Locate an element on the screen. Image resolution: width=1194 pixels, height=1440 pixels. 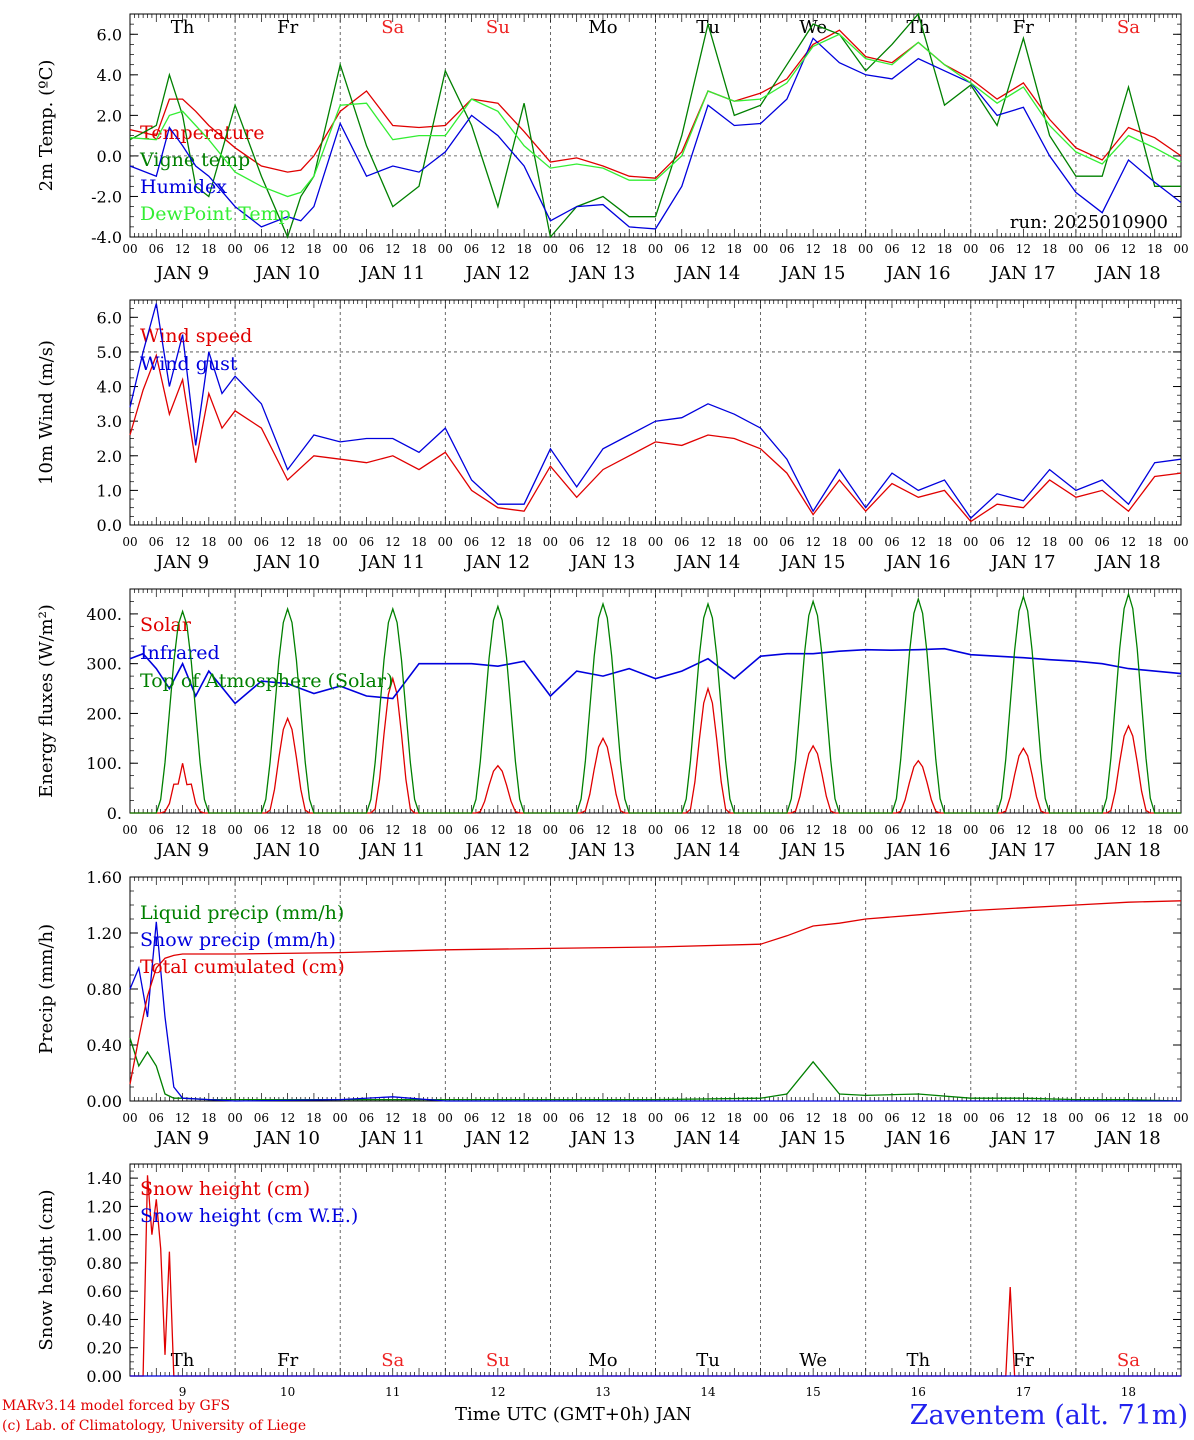
series-line-vigne-temp is located at coordinates (655, 125).